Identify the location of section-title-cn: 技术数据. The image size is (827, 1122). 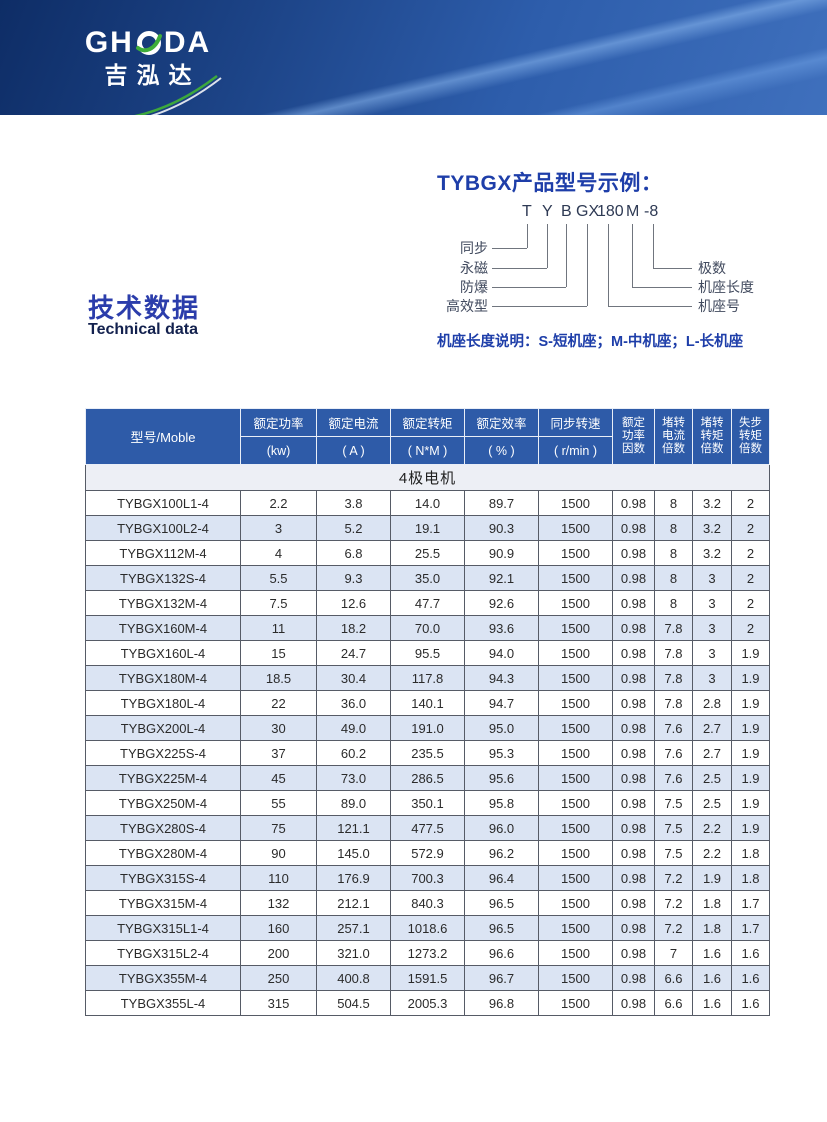
(144, 308).